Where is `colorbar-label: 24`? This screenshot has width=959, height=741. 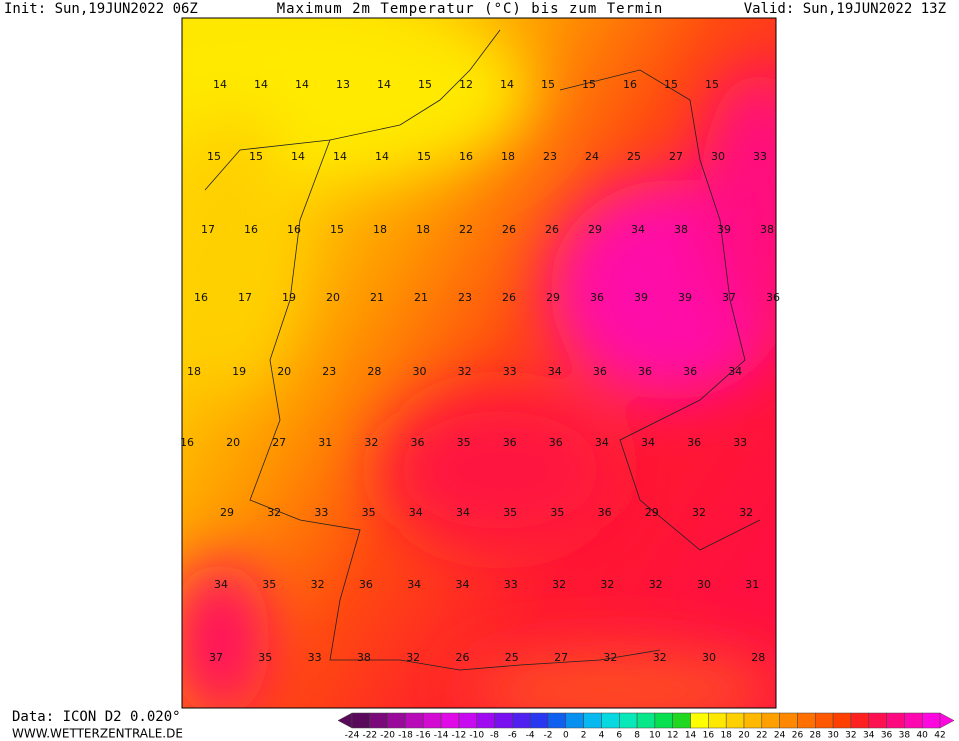 colorbar-label: 24 is located at coordinates (780, 736).